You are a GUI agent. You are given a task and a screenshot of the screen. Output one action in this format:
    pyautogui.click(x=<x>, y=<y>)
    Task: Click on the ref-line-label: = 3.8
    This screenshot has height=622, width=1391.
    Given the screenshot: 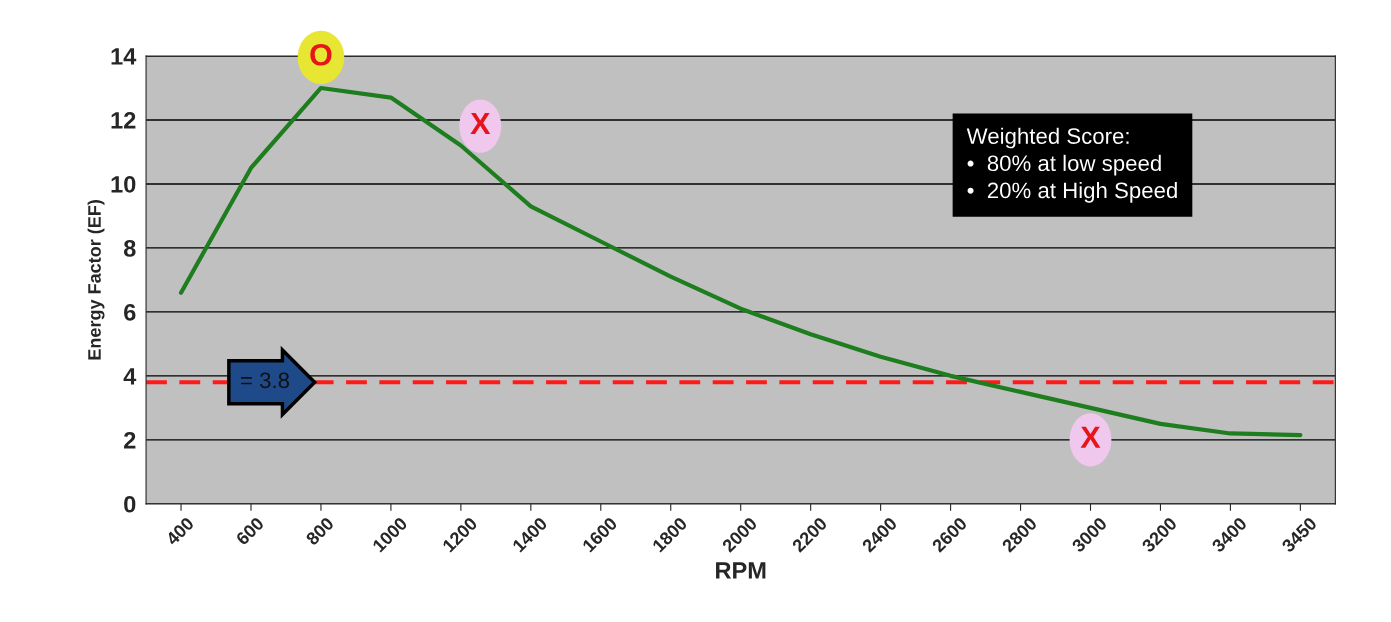 What is the action you would take?
    pyautogui.click(x=265, y=380)
    